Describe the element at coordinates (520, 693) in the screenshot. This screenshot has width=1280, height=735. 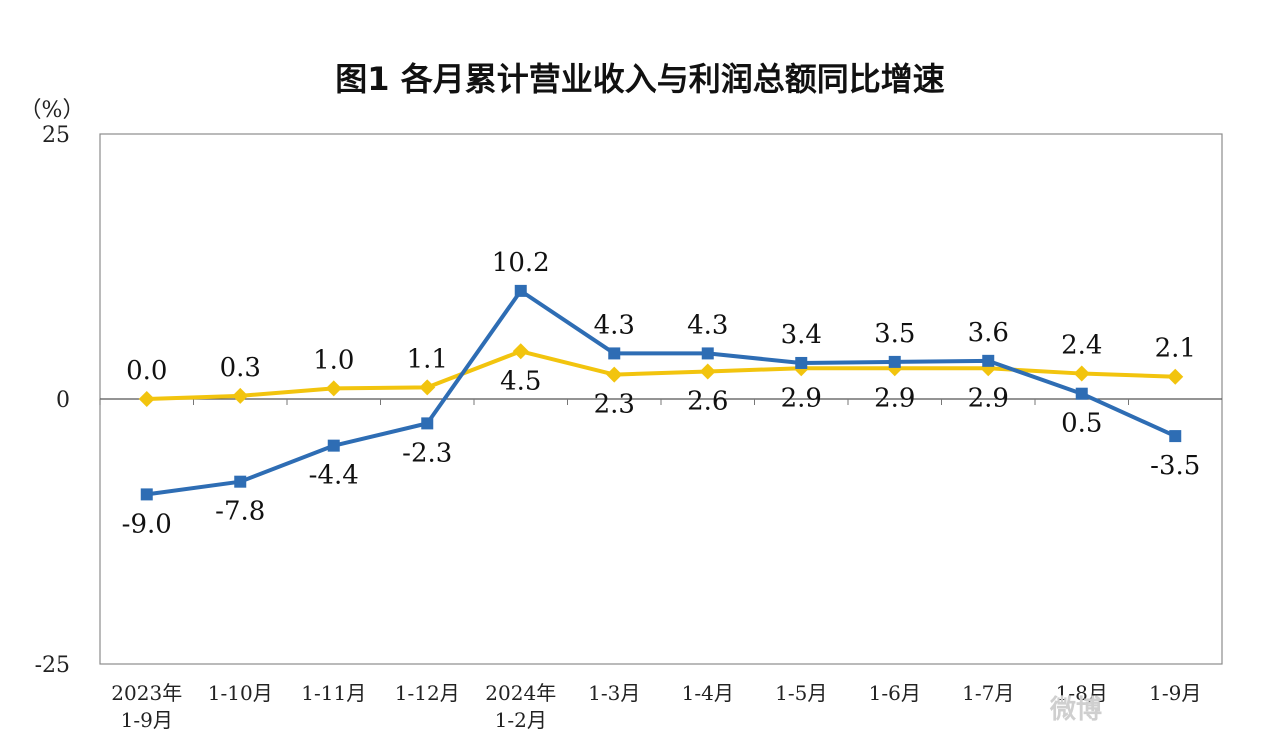
I see `x-tick-label: 2024年` at that location.